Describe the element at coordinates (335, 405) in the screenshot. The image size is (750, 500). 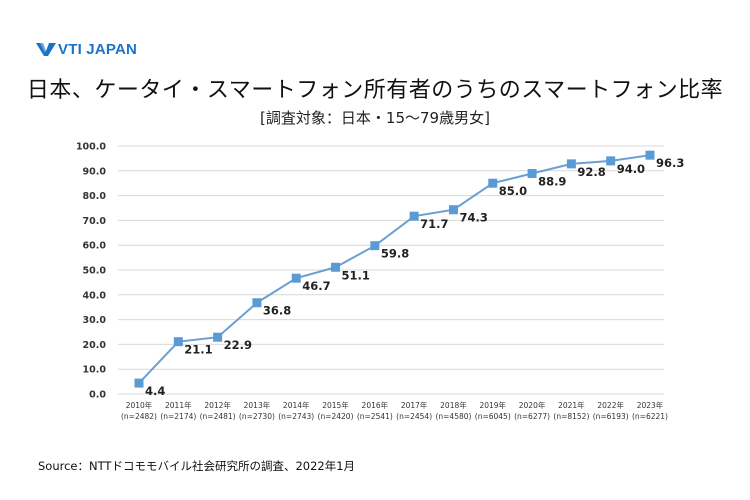
I see `x-tick-label: 2015年` at that location.